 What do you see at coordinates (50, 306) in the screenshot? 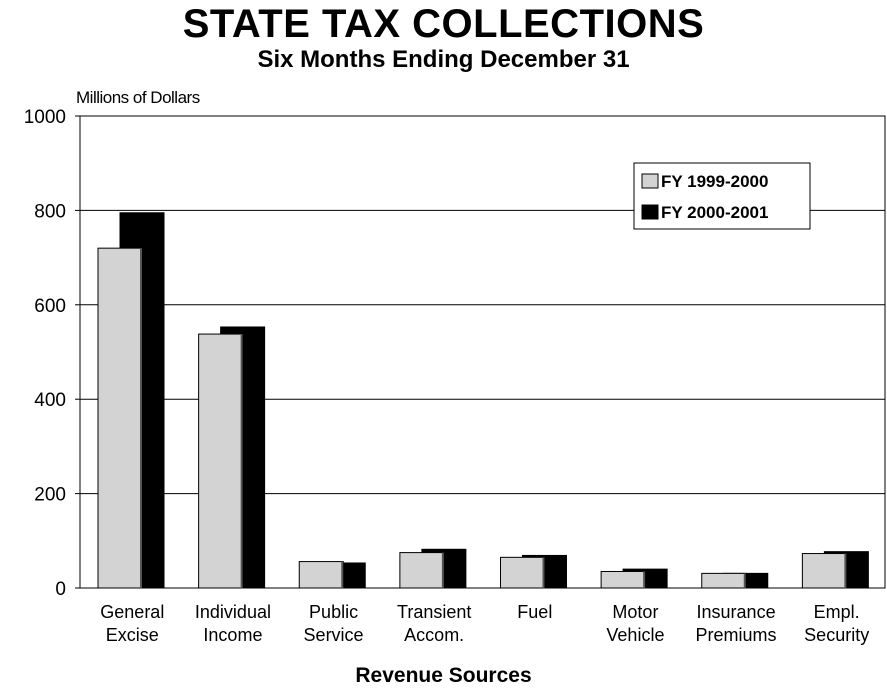
I see `y-tick-label: 600` at bounding box center [50, 306].